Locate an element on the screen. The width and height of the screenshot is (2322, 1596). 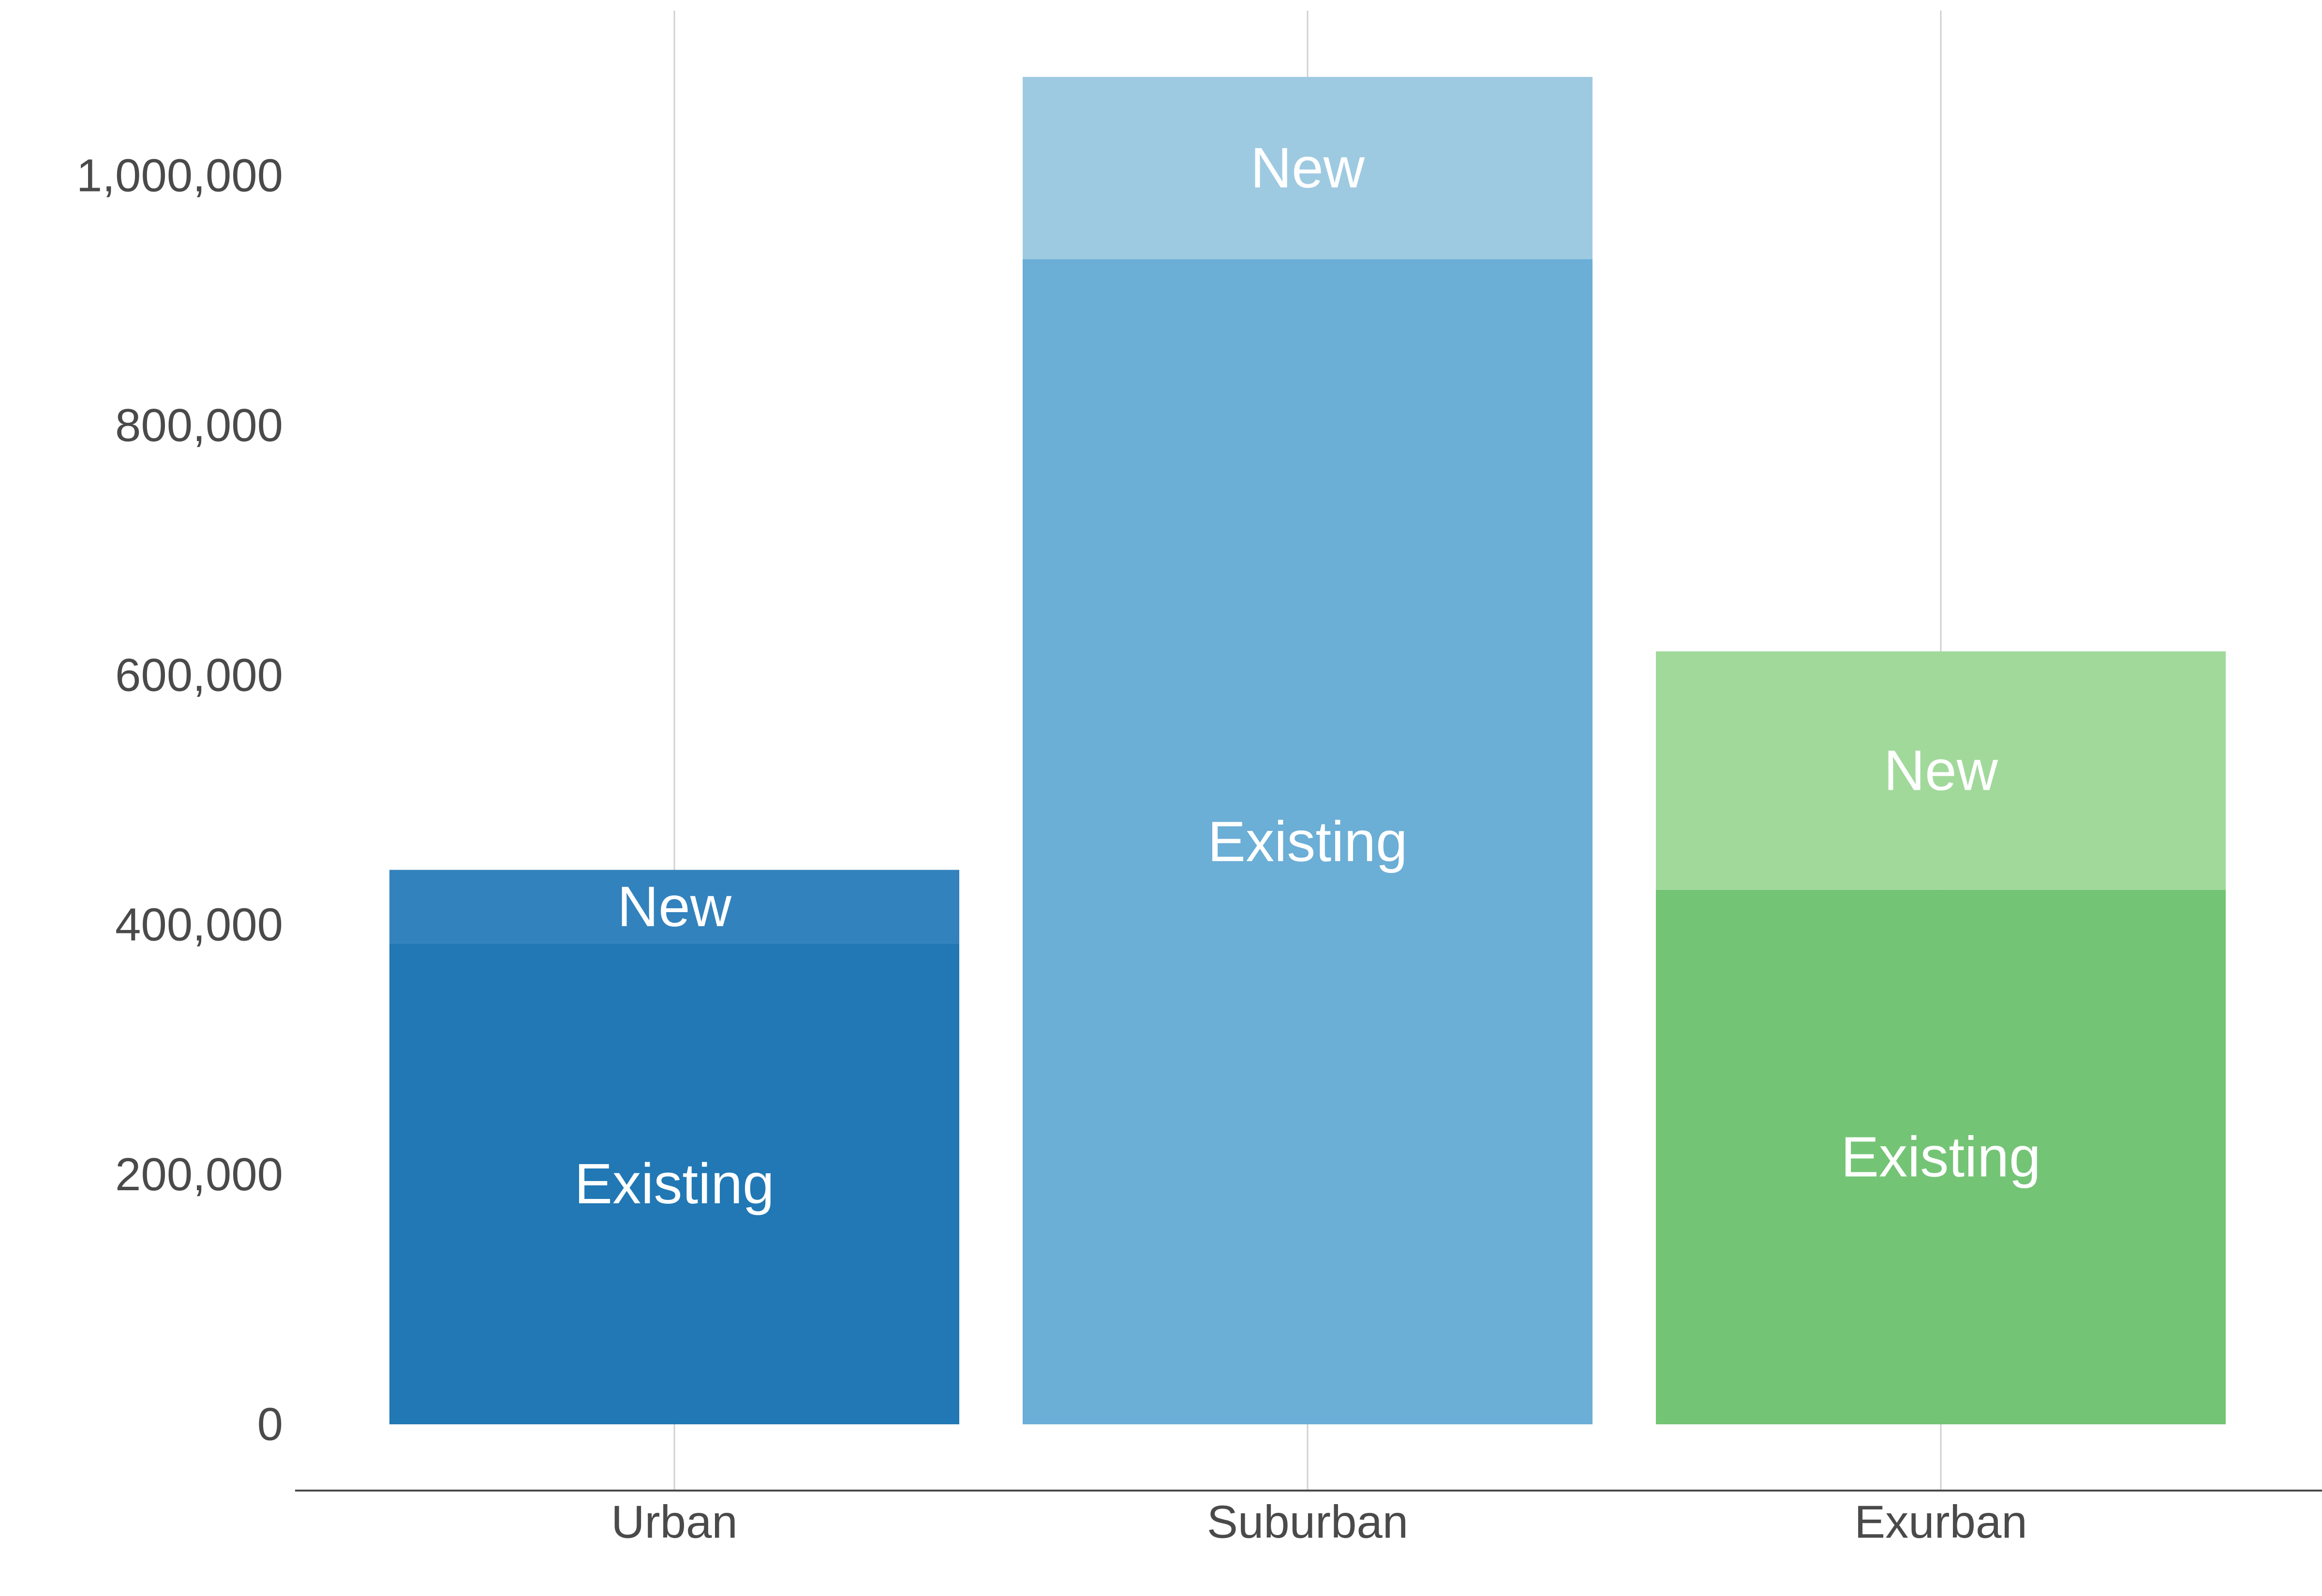
segment-label-urban-new: New is located at coordinates (674, 907).